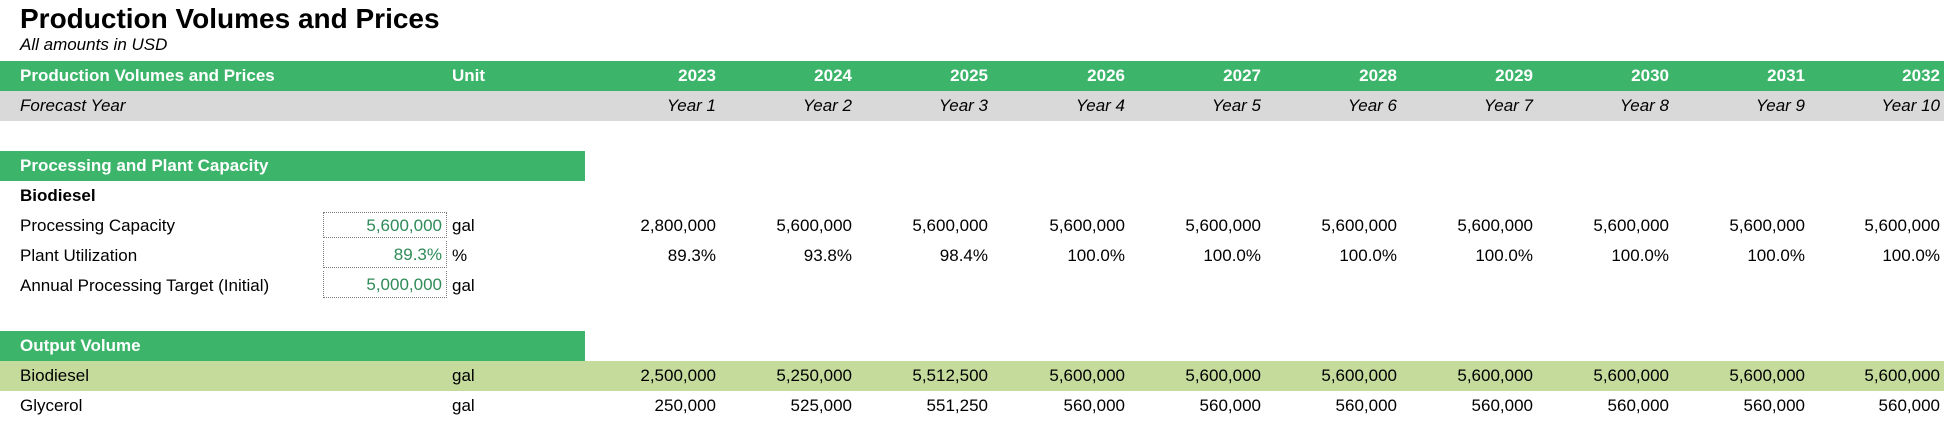 This screenshot has width=1944, height=446. Describe the element at coordinates (814, 375) in the screenshot. I see `cell-value: 5,250,000` at that location.